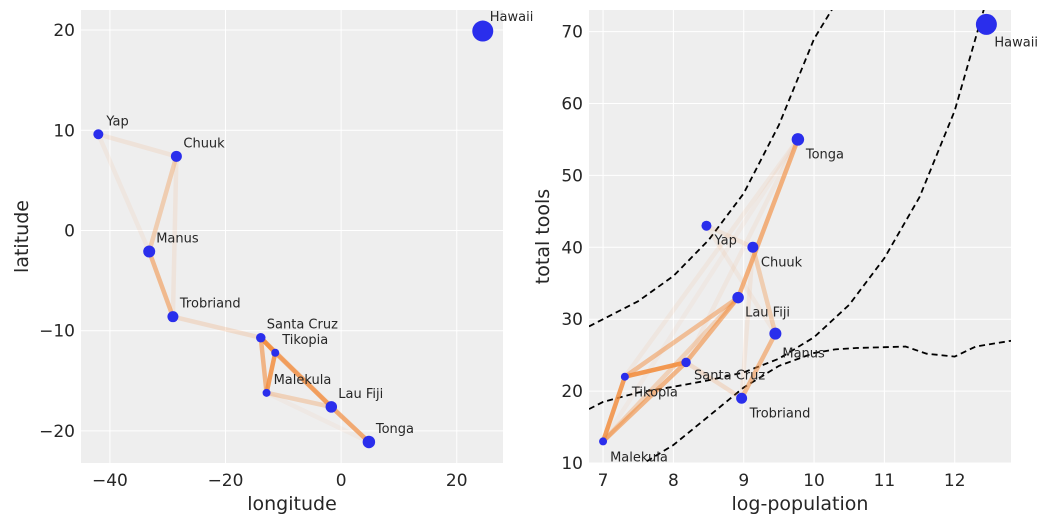  Describe the element at coordinates (57, 432) in the screenshot. I see `y-tick-label: −20` at that location.